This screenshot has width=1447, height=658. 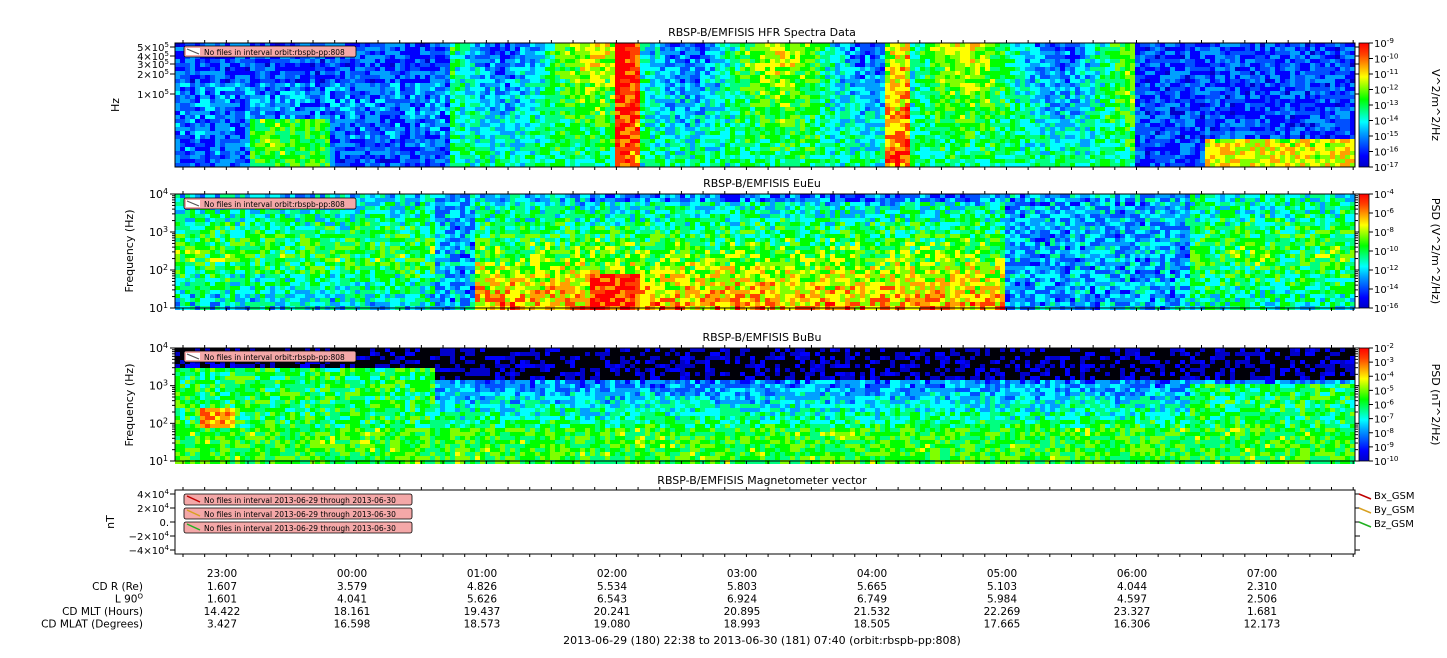 What do you see at coordinates (115, 105) in the screenshot?
I see `y-axis-label: Hz` at bounding box center [115, 105].